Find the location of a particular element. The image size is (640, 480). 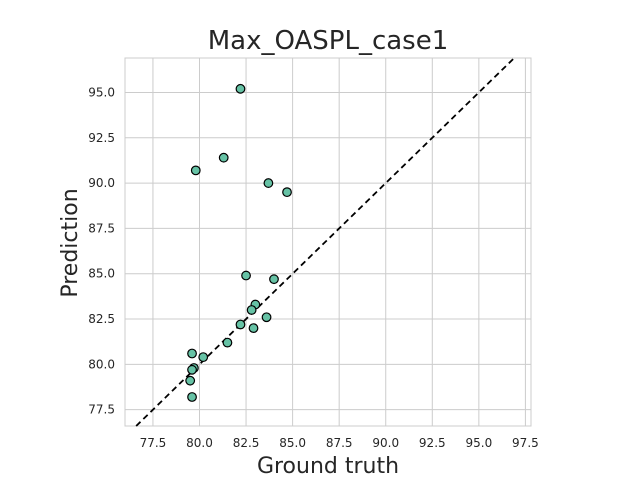

y-tick-label: 92.5 is located at coordinates (101, 138).